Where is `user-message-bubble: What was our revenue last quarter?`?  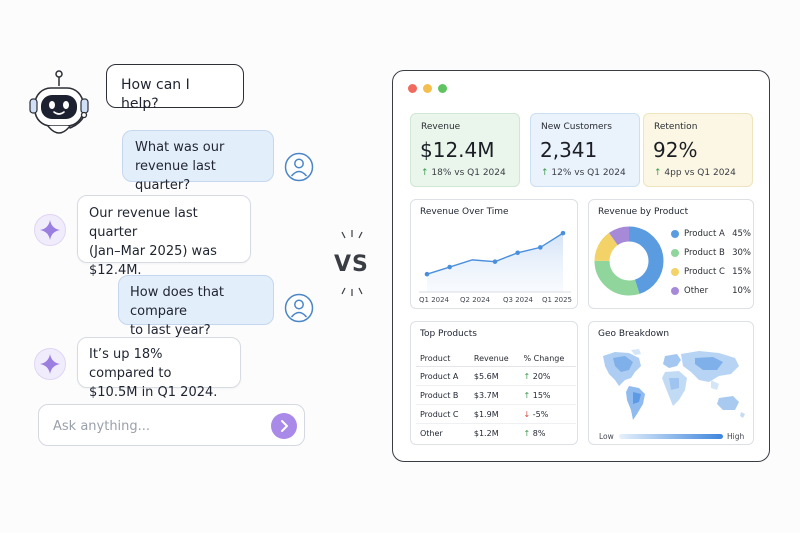
user-message-bubble: What was our revenue last quarter? is located at coordinates (198, 161).